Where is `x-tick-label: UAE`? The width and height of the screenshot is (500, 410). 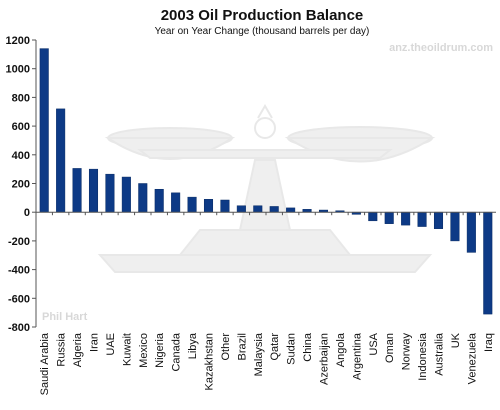 x-tick-label: UAE is located at coordinates (111, 344).